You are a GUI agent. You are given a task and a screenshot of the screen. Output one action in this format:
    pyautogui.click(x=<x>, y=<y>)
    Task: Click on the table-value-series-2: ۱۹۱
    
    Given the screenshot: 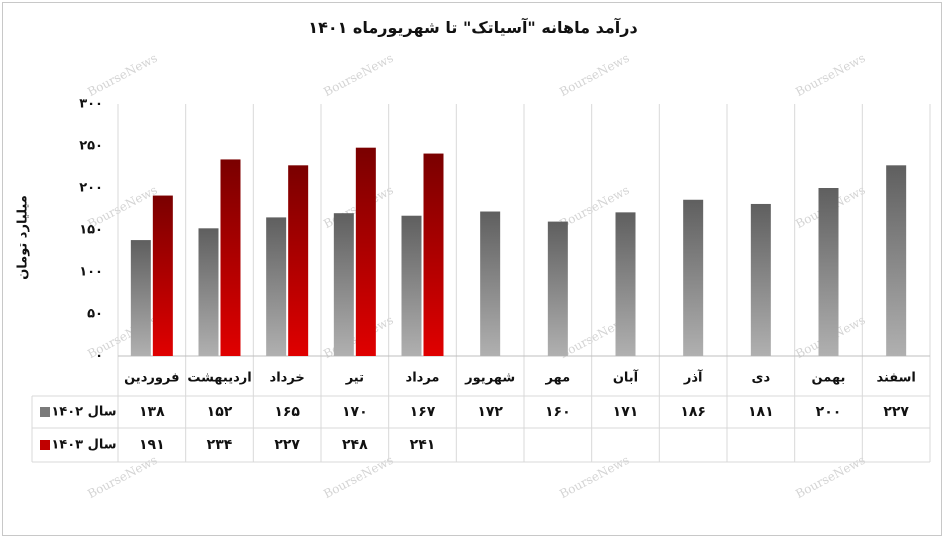 What is the action you would take?
    pyautogui.click(x=152, y=445)
    